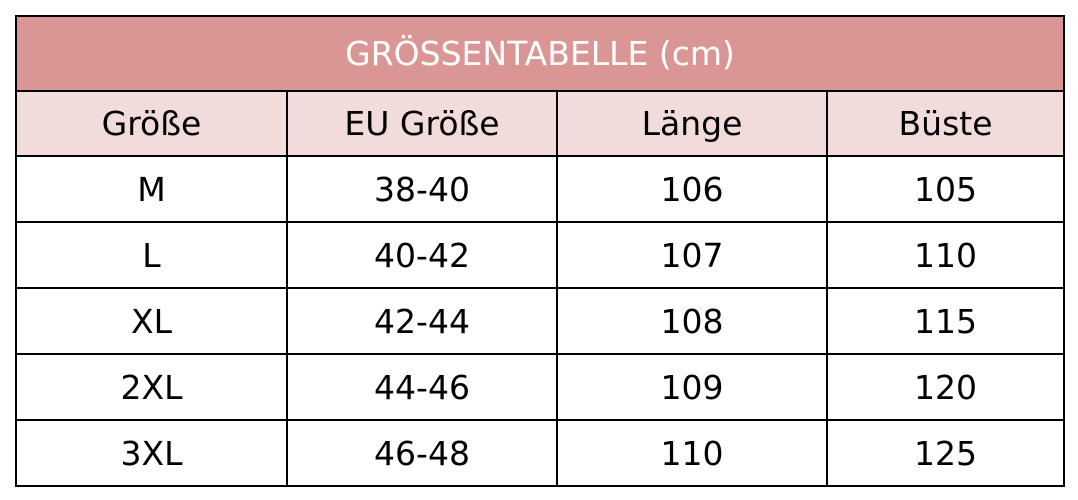 The image size is (1078, 500). I want to click on table-row: M 38-40 106 105, so click(540, 189).